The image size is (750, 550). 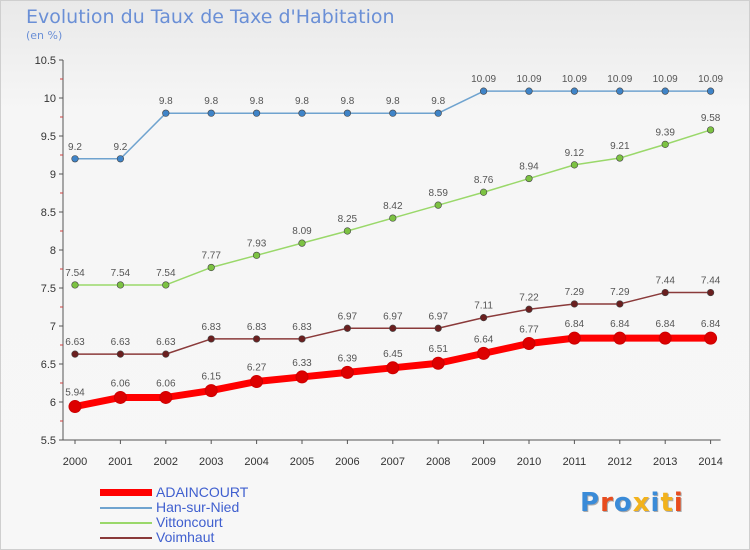 I want to click on x-tick-label: 2007, so click(x=393, y=462).